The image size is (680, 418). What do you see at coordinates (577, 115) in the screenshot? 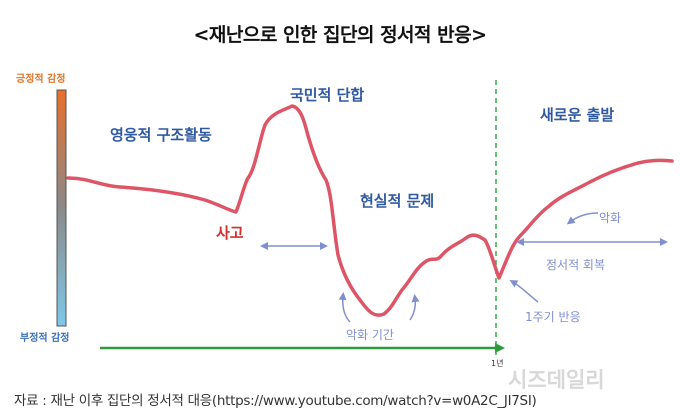
I see `phase-new-start-label: 새로운 출발` at bounding box center [577, 115].